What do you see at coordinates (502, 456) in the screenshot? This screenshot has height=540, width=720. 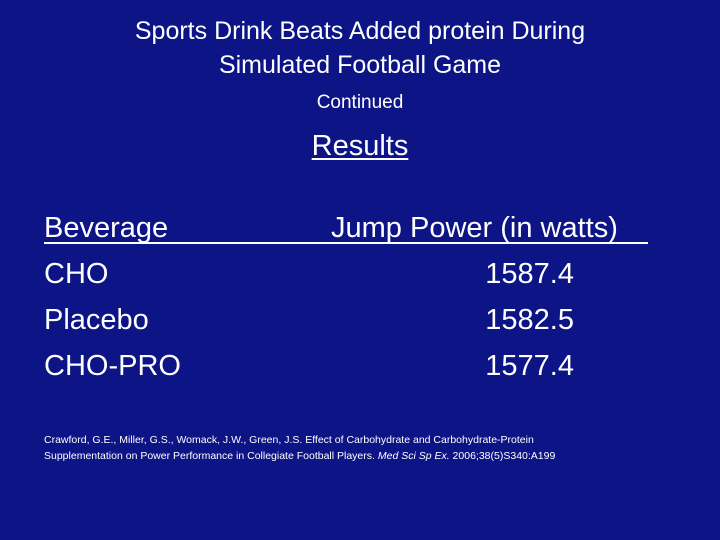 I see `citation-volume: 2006;38(5)S340:A199` at bounding box center [502, 456].